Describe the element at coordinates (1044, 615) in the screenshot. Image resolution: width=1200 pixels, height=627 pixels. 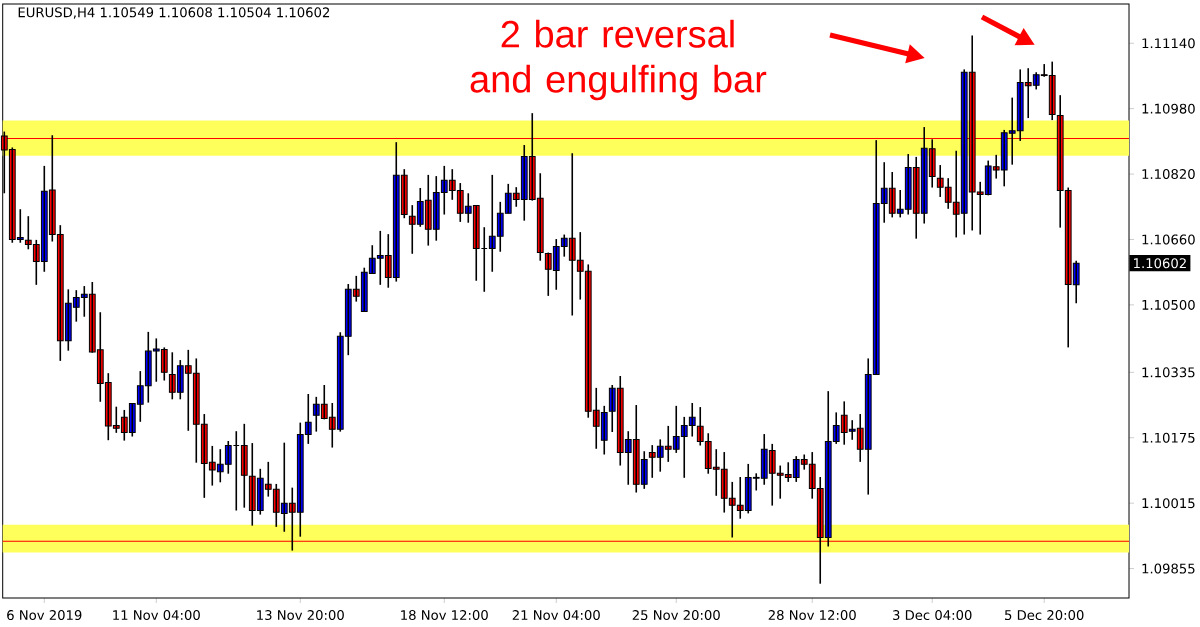
I see `x-tick-label: 5 Dec 20:00` at that location.